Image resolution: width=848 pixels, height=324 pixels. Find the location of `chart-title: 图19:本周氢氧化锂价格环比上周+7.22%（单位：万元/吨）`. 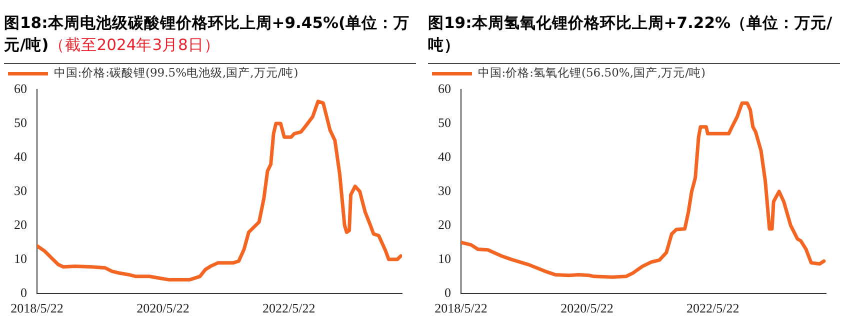

chart-title: 图19:本周氢氧化锂价格环比上周+7.22%（单位：万元/吨） is located at coordinates (634, 38).